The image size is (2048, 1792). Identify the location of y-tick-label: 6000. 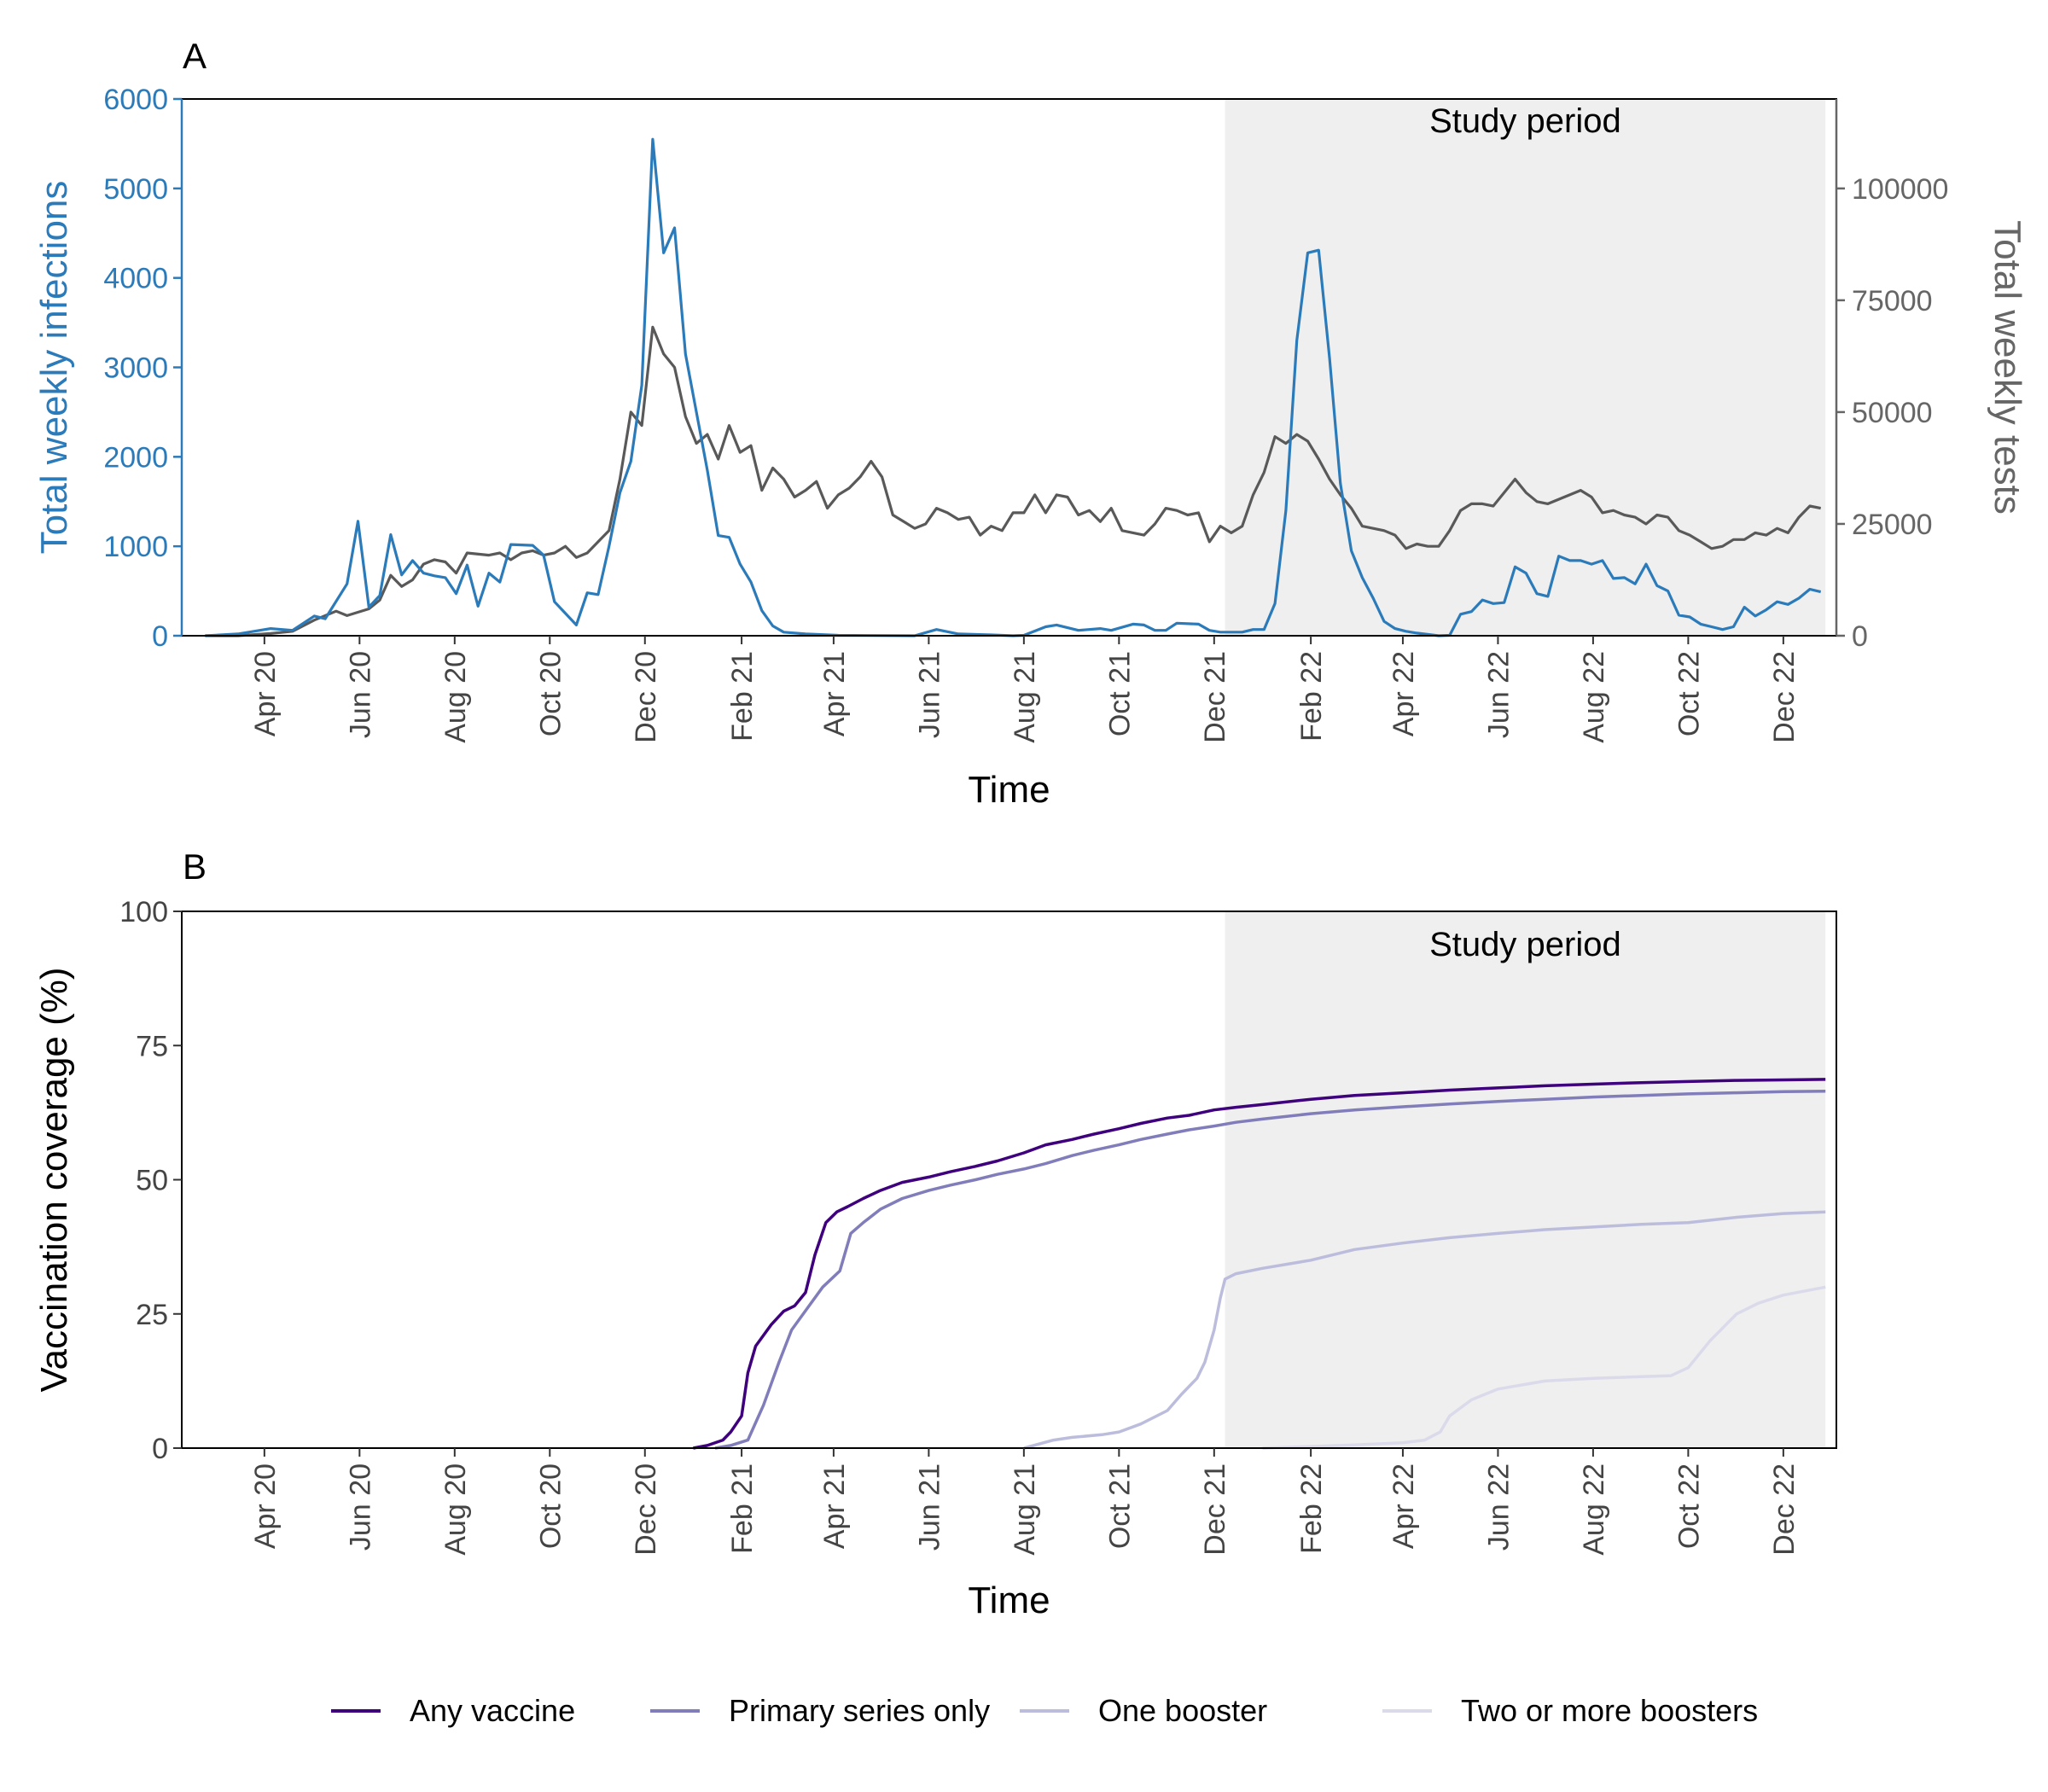
(135, 100).